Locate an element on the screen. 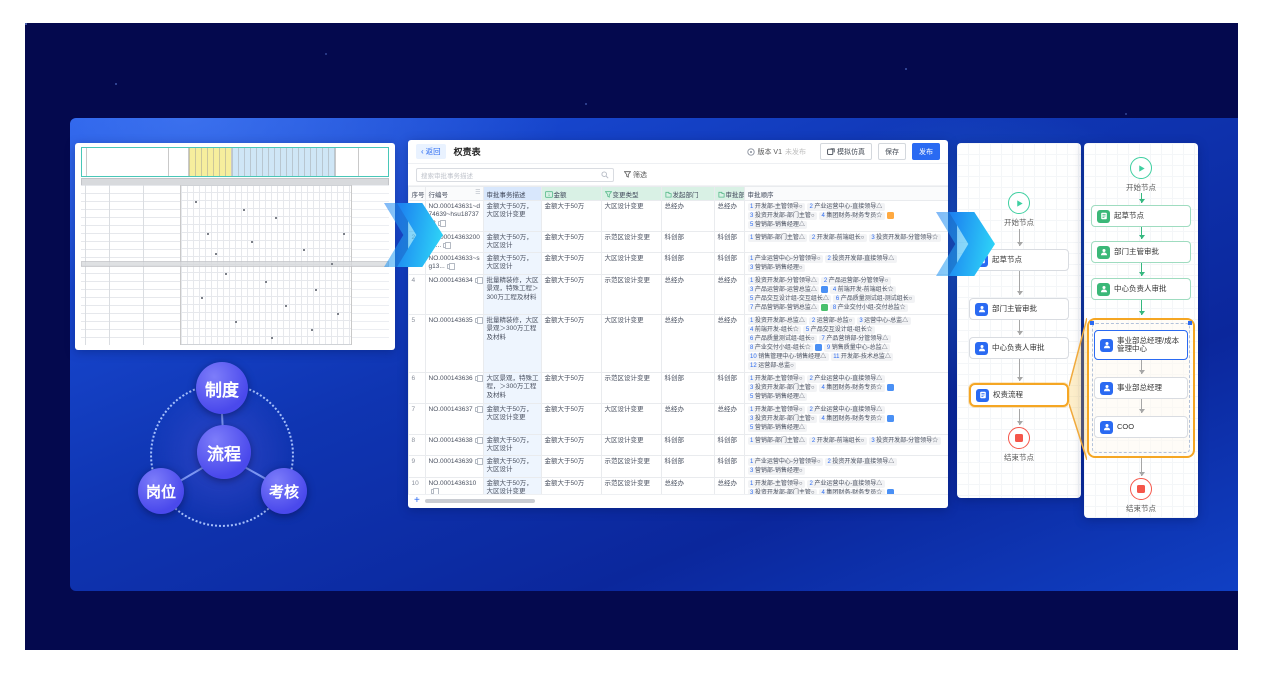 Image resolution: width=1274 pixels, height=676 pixels. search-input: 搜索审批事务描述 is located at coordinates (515, 174).